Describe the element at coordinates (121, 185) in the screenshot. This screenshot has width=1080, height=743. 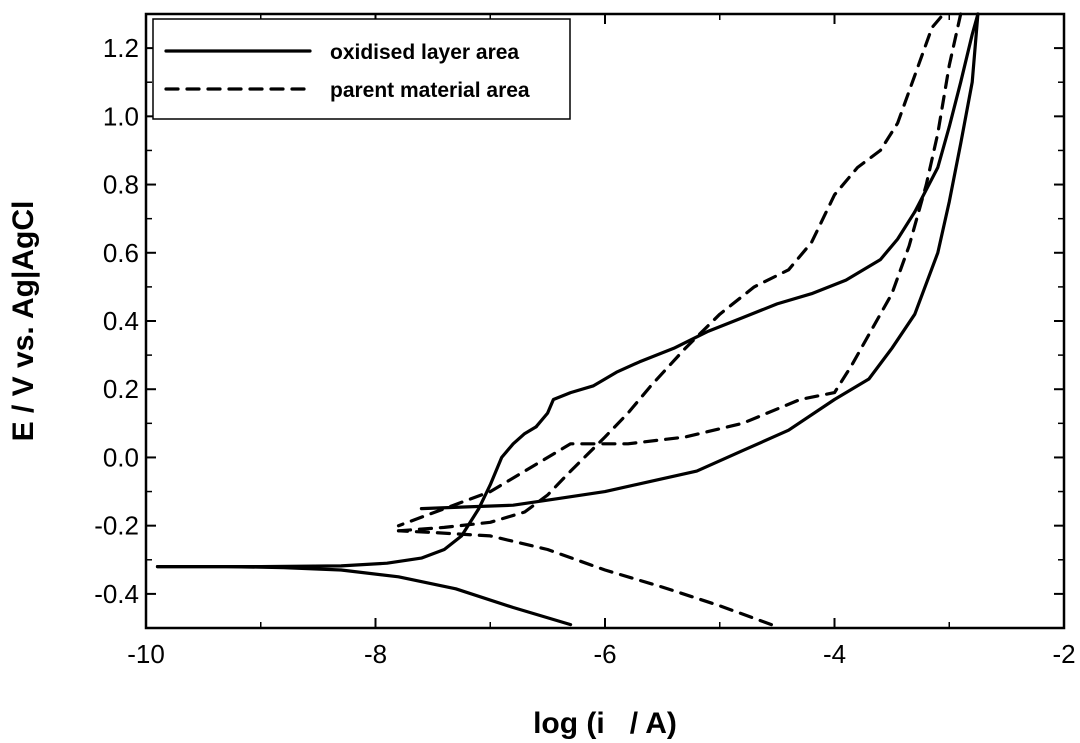
I see `y-tick-label: 0.8` at that location.